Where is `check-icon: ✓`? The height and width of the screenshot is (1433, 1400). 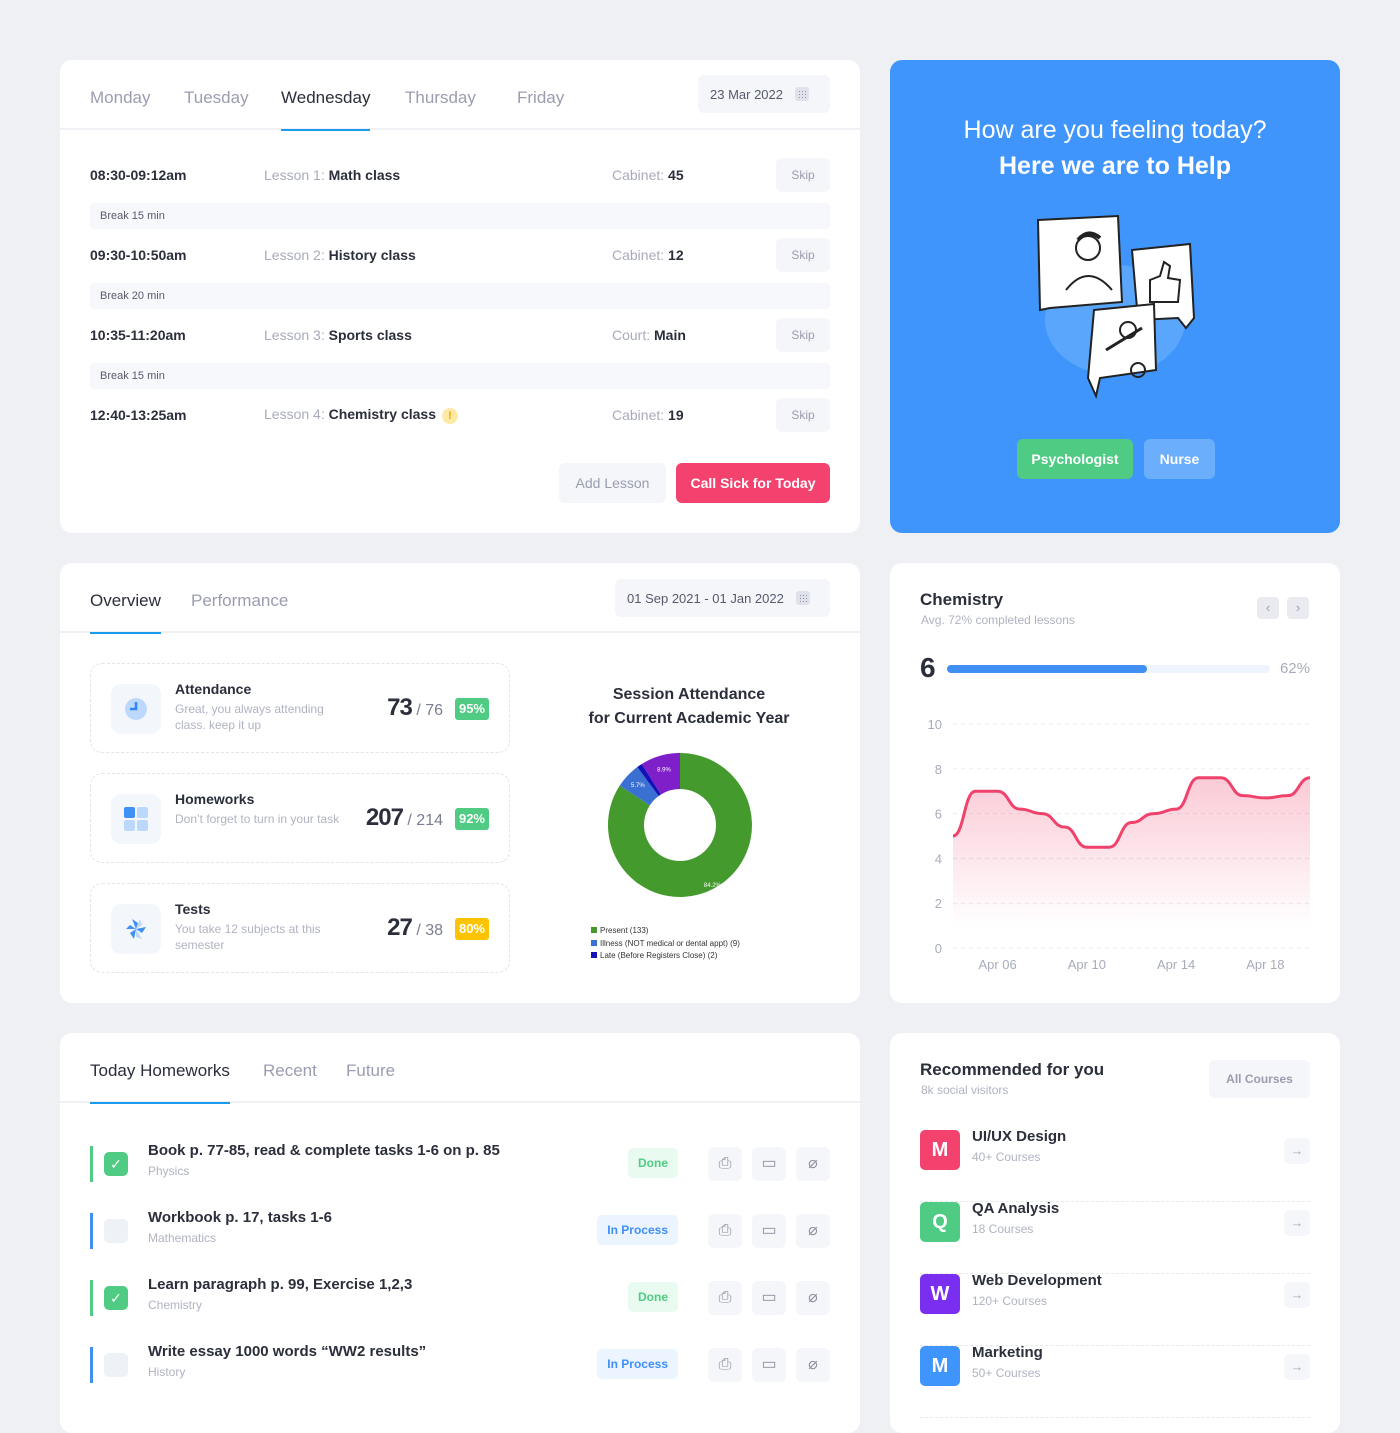 check-icon: ✓ is located at coordinates (116, 1298).